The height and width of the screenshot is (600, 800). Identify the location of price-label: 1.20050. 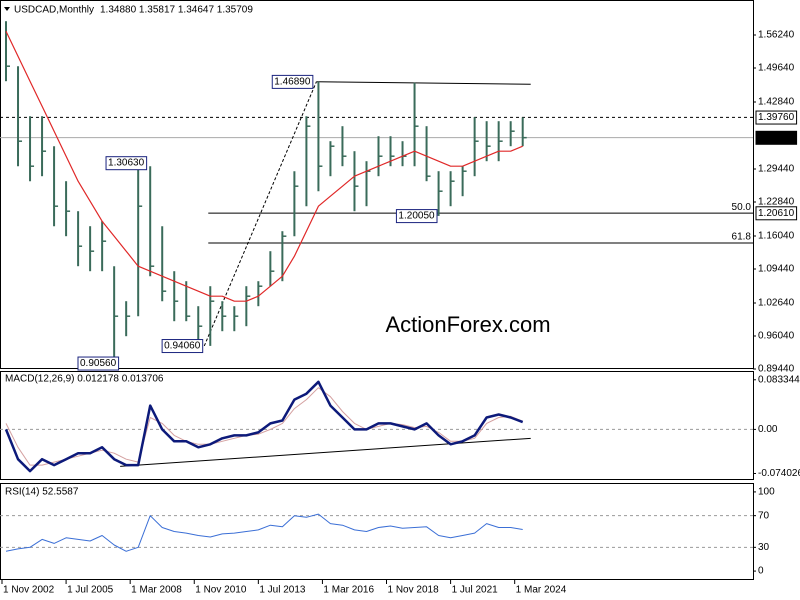
(416, 216).